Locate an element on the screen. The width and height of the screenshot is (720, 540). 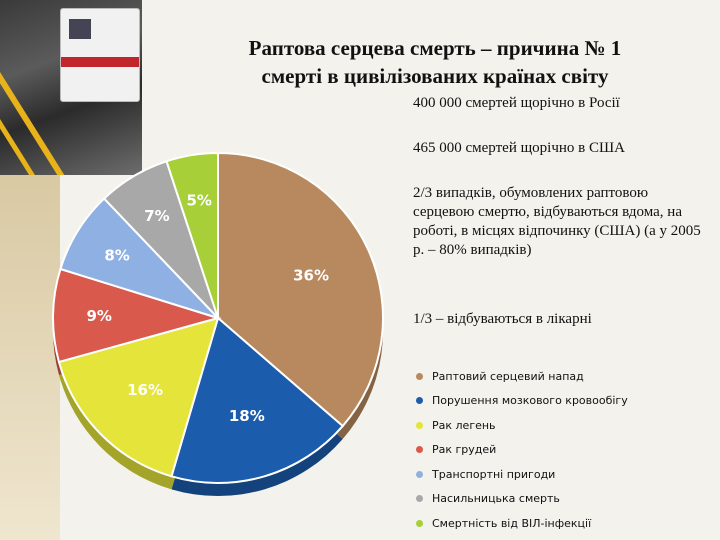
legend-item: Раптовий серцевий напад is located at coordinates (500, 376).